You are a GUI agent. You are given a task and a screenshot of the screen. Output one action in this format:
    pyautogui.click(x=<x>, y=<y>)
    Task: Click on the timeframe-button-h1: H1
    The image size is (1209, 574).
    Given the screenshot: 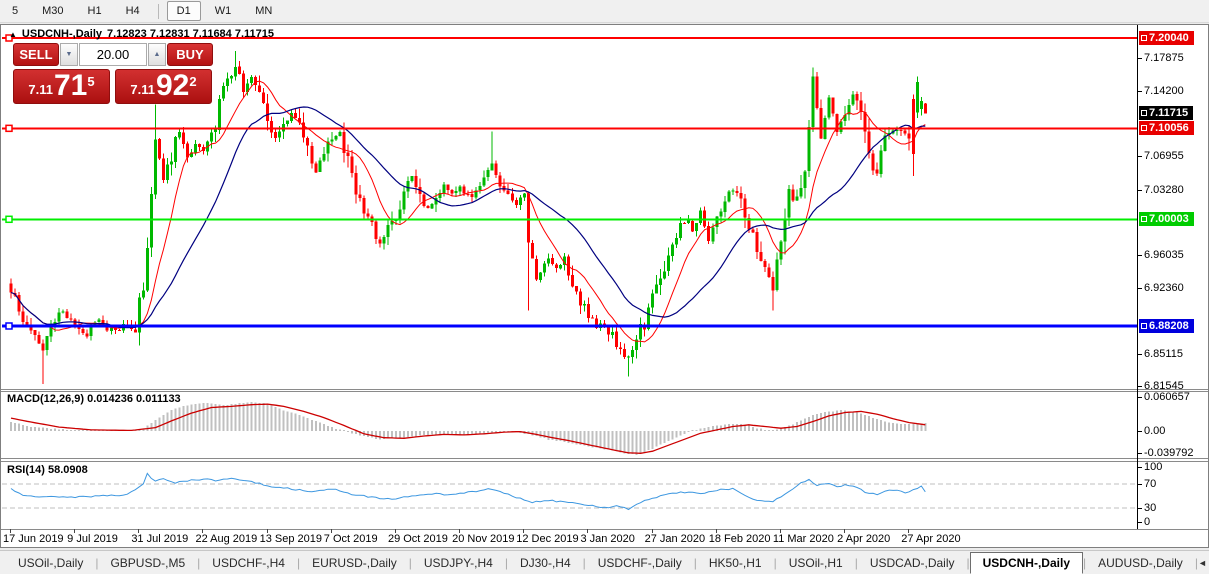 What is the action you would take?
    pyautogui.click(x=94, y=11)
    